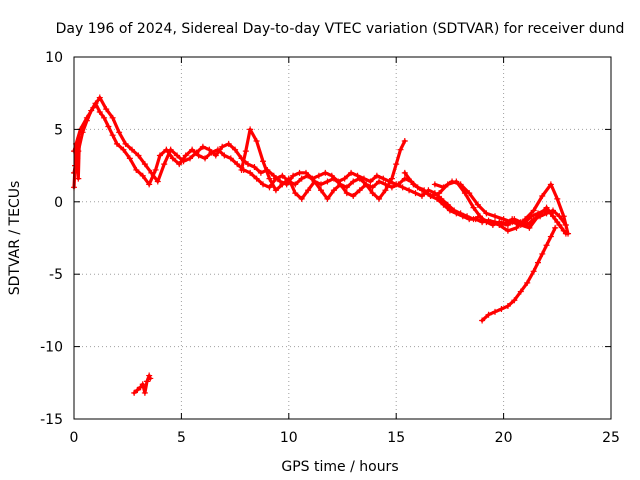 This screenshot has width=640, height=480. I want to click on y-tick-label: 10, so click(54, 58).